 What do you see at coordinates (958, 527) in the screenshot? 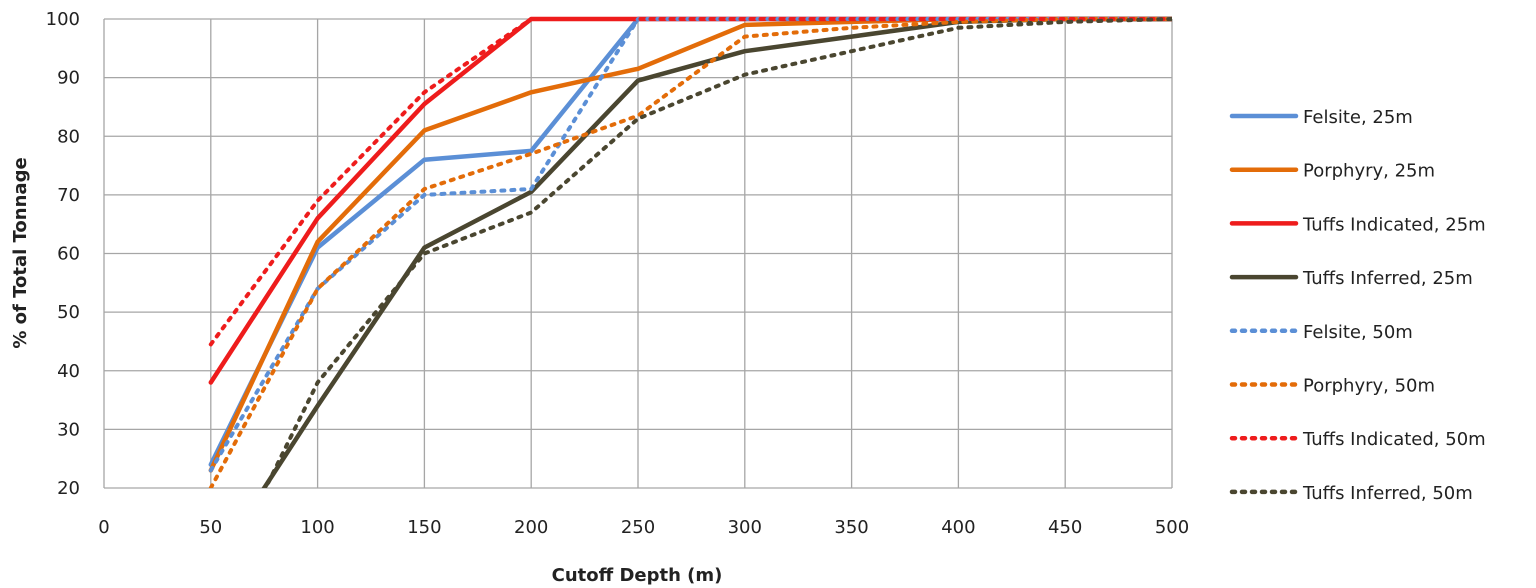
I see `x-tick-label: 400` at bounding box center [958, 527].